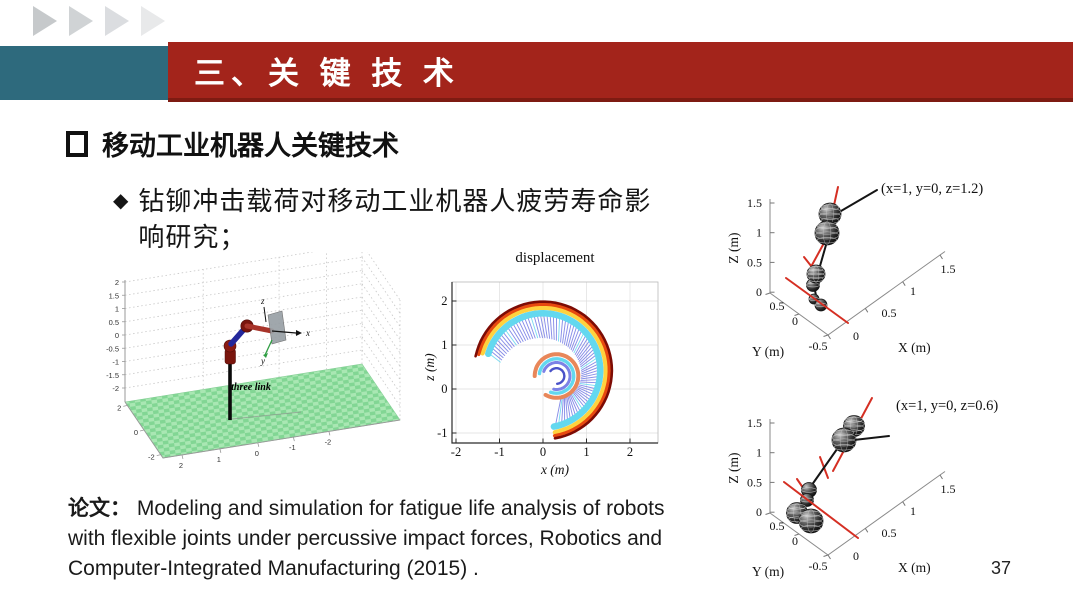 This screenshot has width=1073, height=597. What do you see at coordinates (266, 415) in the screenshot?
I see `shadow-line` at bounding box center [266, 415].